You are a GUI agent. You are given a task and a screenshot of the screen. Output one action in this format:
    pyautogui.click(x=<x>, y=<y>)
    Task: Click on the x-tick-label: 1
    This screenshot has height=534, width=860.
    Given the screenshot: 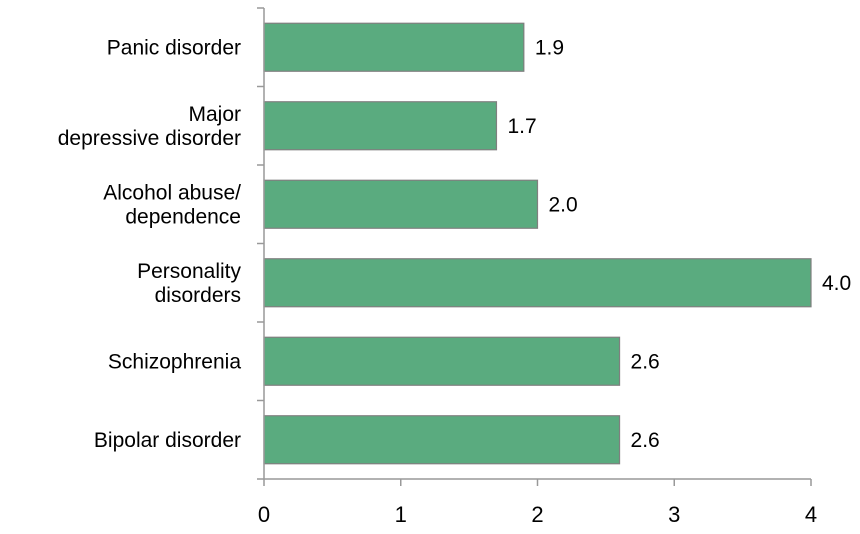 What is the action you would take?
    pyautogui.click(x=401, y=514)
    